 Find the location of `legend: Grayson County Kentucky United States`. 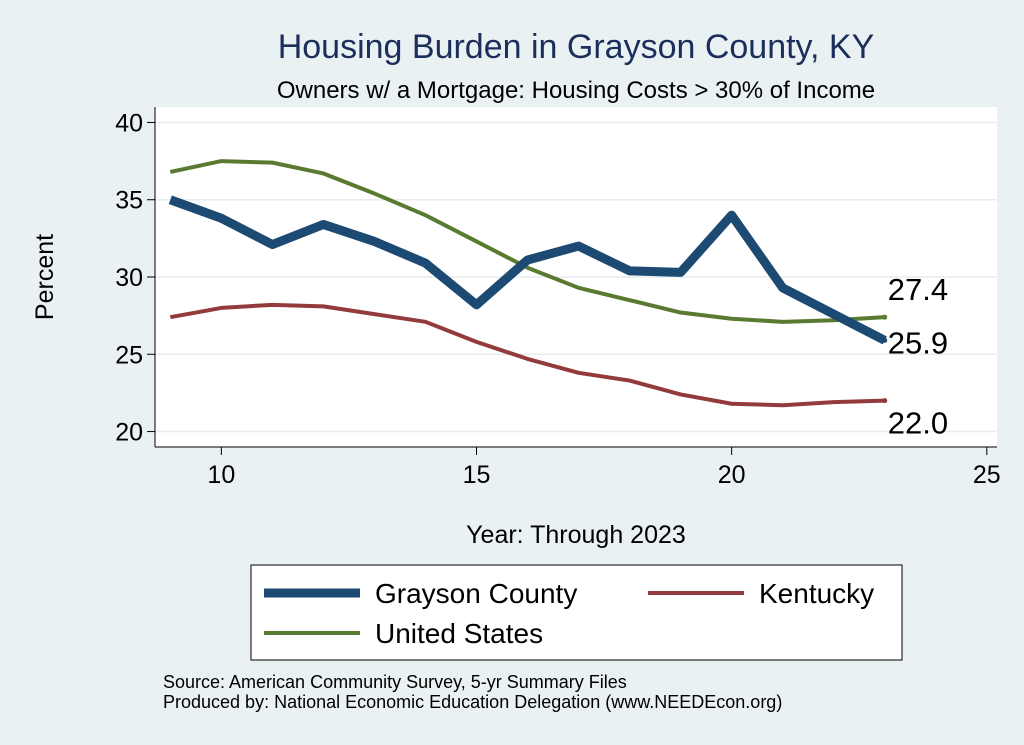

legend: Grayson County Kentucky United States is located at coordinates (576, 612).